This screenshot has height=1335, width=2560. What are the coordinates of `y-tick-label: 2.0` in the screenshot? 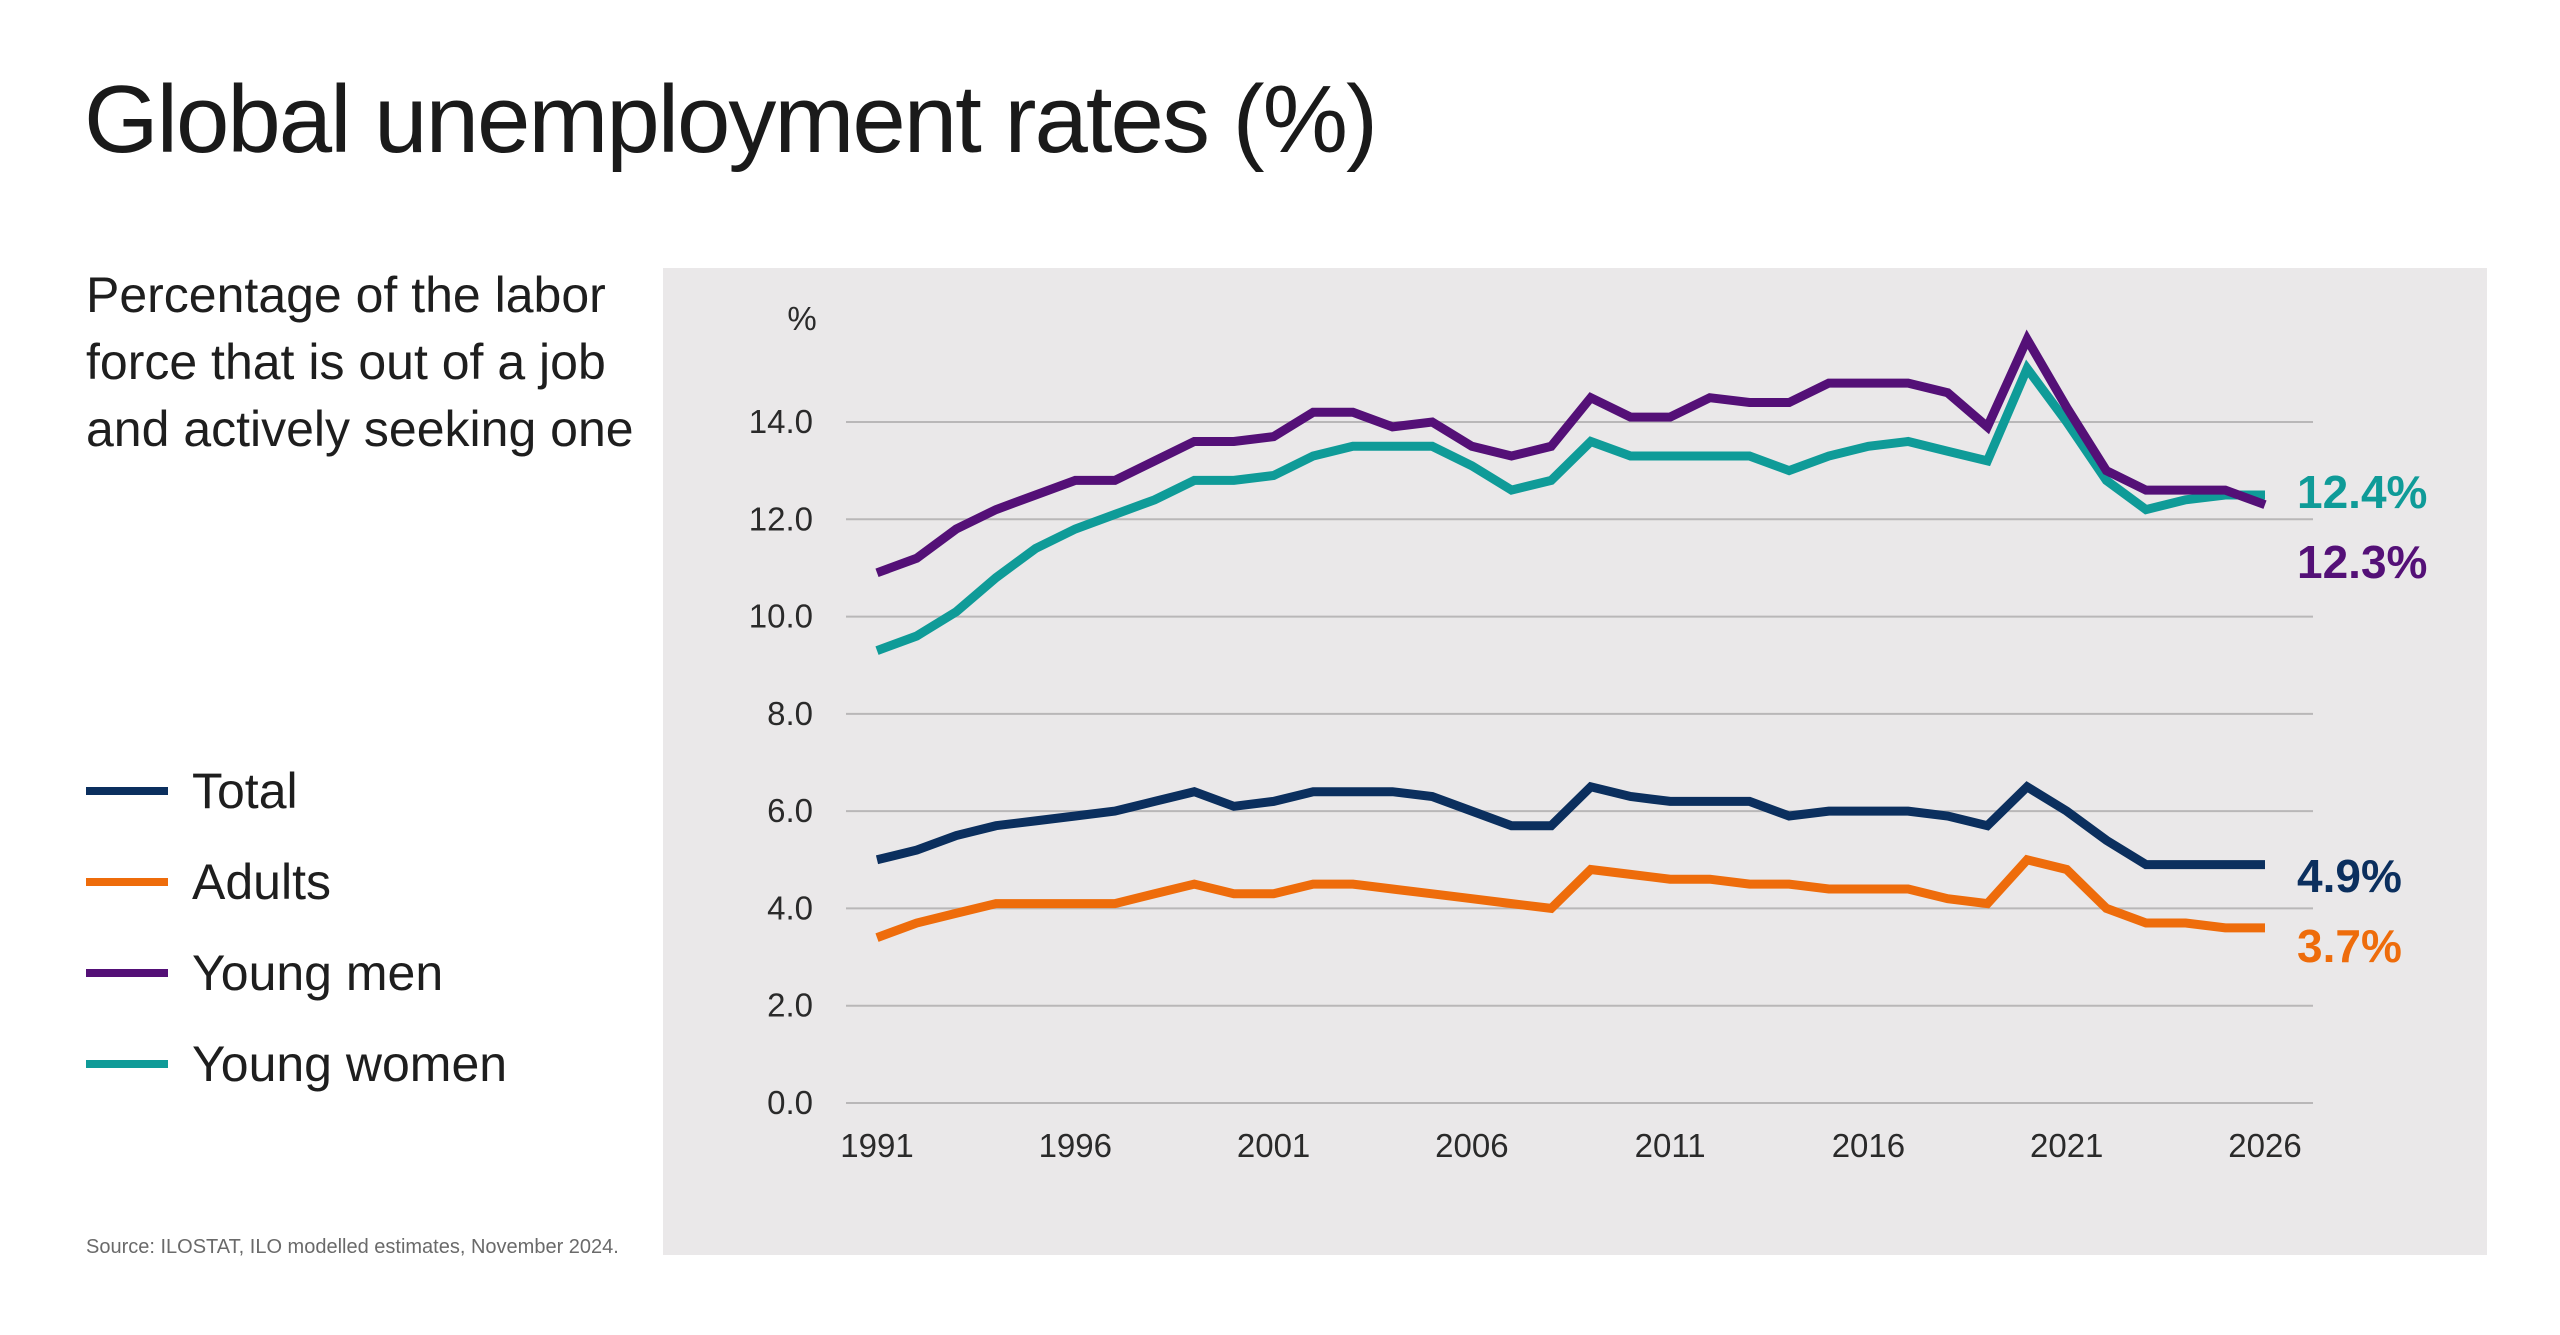 It's located at (790, 1005).